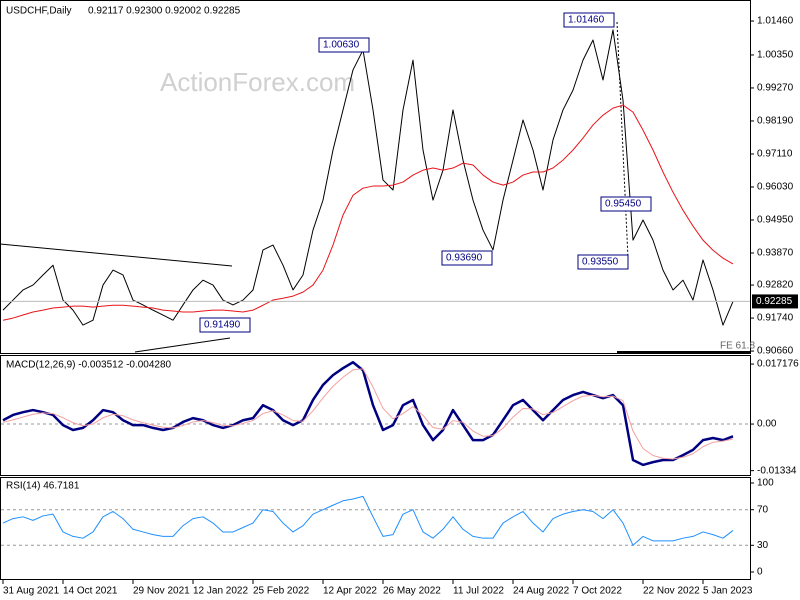 This screenshot has height=600, width=800. I want to click on x-tick-label: 29 Nov 2021, so click(161, 591).